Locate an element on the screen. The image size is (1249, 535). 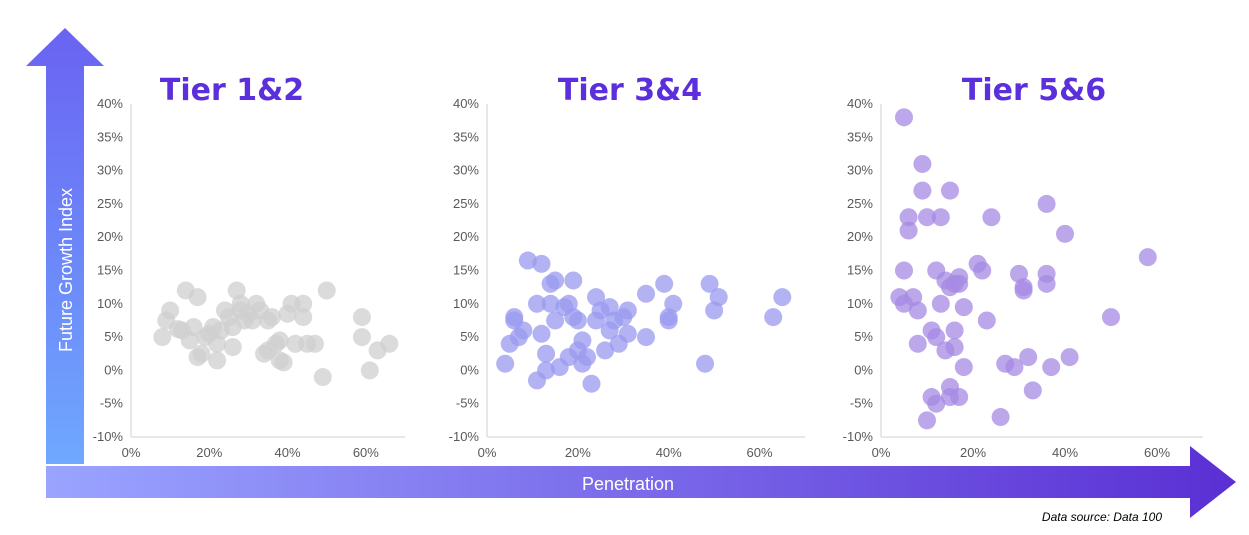
y-axis-arrow-shape is located at coordinates (65, 246).